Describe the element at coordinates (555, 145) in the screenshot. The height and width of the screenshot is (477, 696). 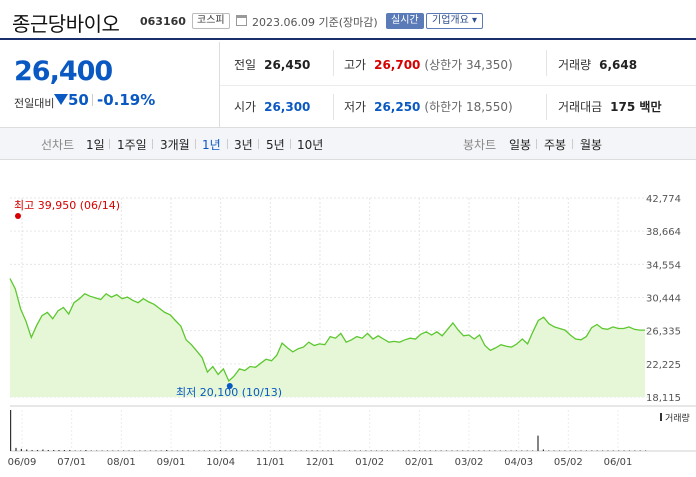
I see `tab-weekly-candle: 주봉` at that location.